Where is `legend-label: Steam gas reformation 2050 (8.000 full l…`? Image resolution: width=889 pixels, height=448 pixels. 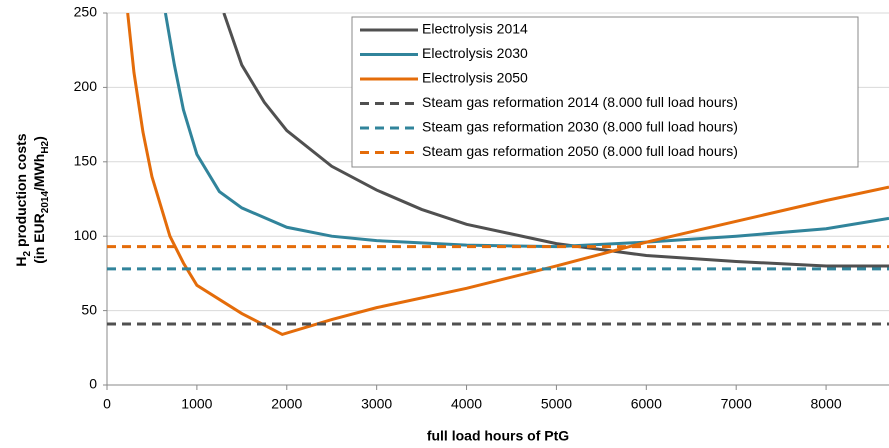
legend-label: Steam gas reformation 2050 (8.000 full l… is located at coordinates (580, 151).